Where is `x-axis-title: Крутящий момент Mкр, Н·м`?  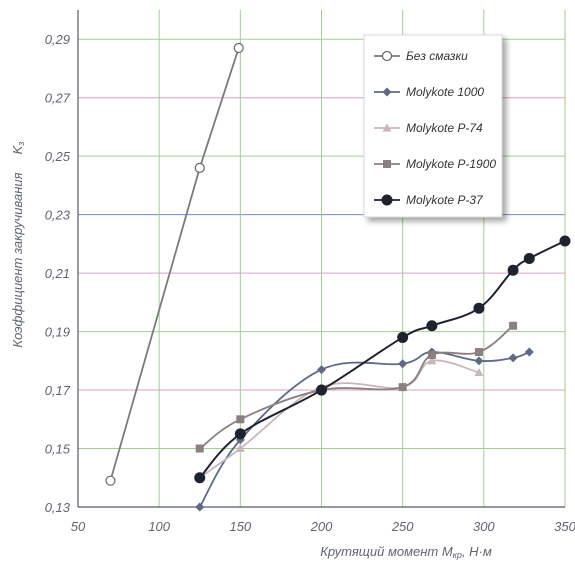
x-axis-title: Крутящий момент Mкр, Н·м is located at coordinates (406, 552).